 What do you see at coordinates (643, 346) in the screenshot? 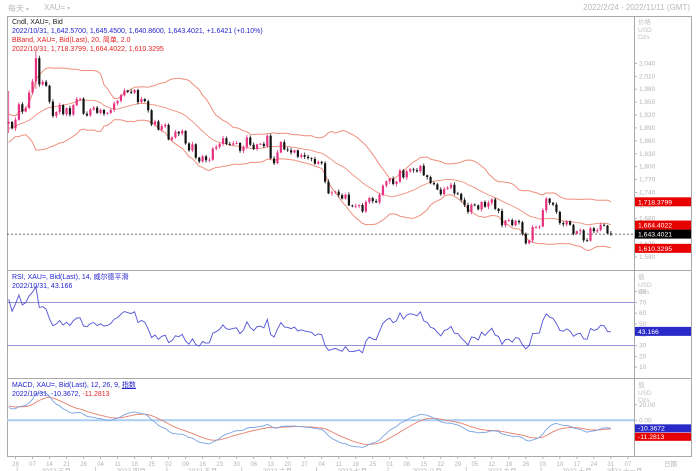
I see `rsi-tick-label: 30` at bounding box center [643, 346].